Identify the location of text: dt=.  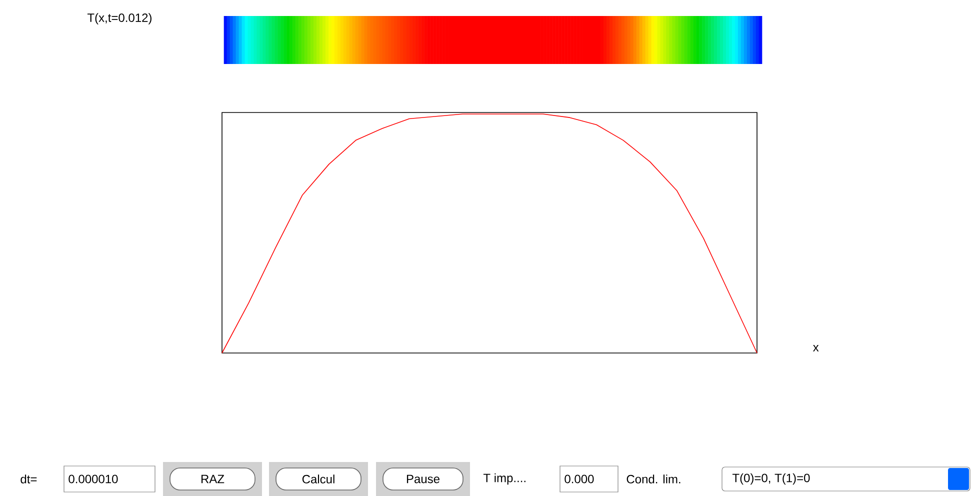
(28, 479).